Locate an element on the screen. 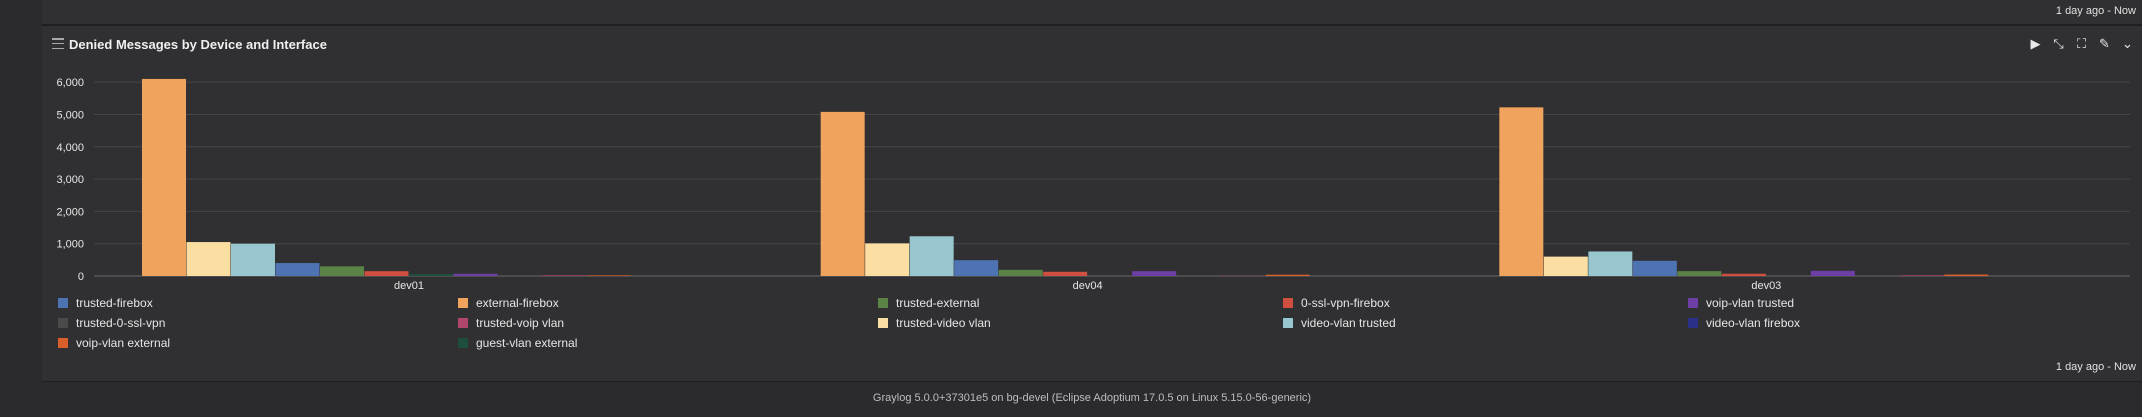  bar-trusted-firebox-dev03 is located at coordinates (1655, 268).